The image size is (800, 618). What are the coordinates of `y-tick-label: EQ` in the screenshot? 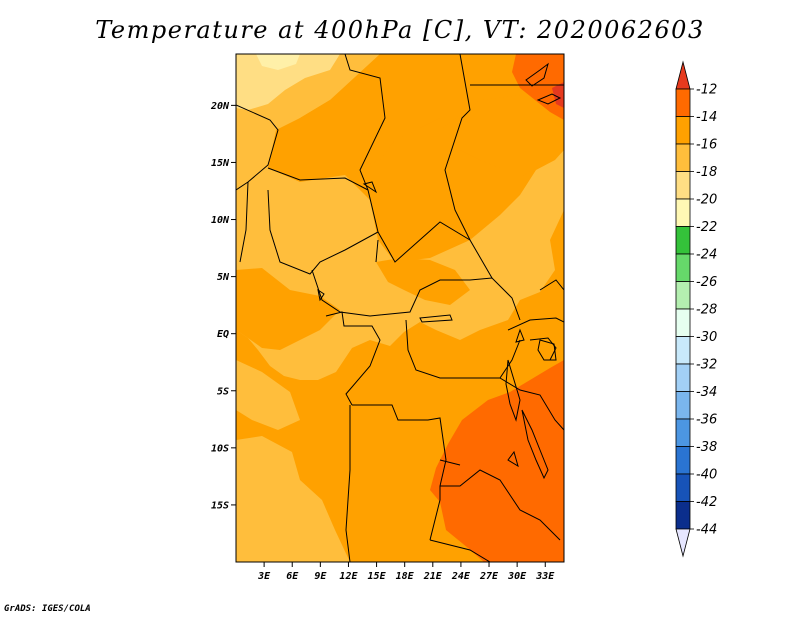 It's located at (223, 334).